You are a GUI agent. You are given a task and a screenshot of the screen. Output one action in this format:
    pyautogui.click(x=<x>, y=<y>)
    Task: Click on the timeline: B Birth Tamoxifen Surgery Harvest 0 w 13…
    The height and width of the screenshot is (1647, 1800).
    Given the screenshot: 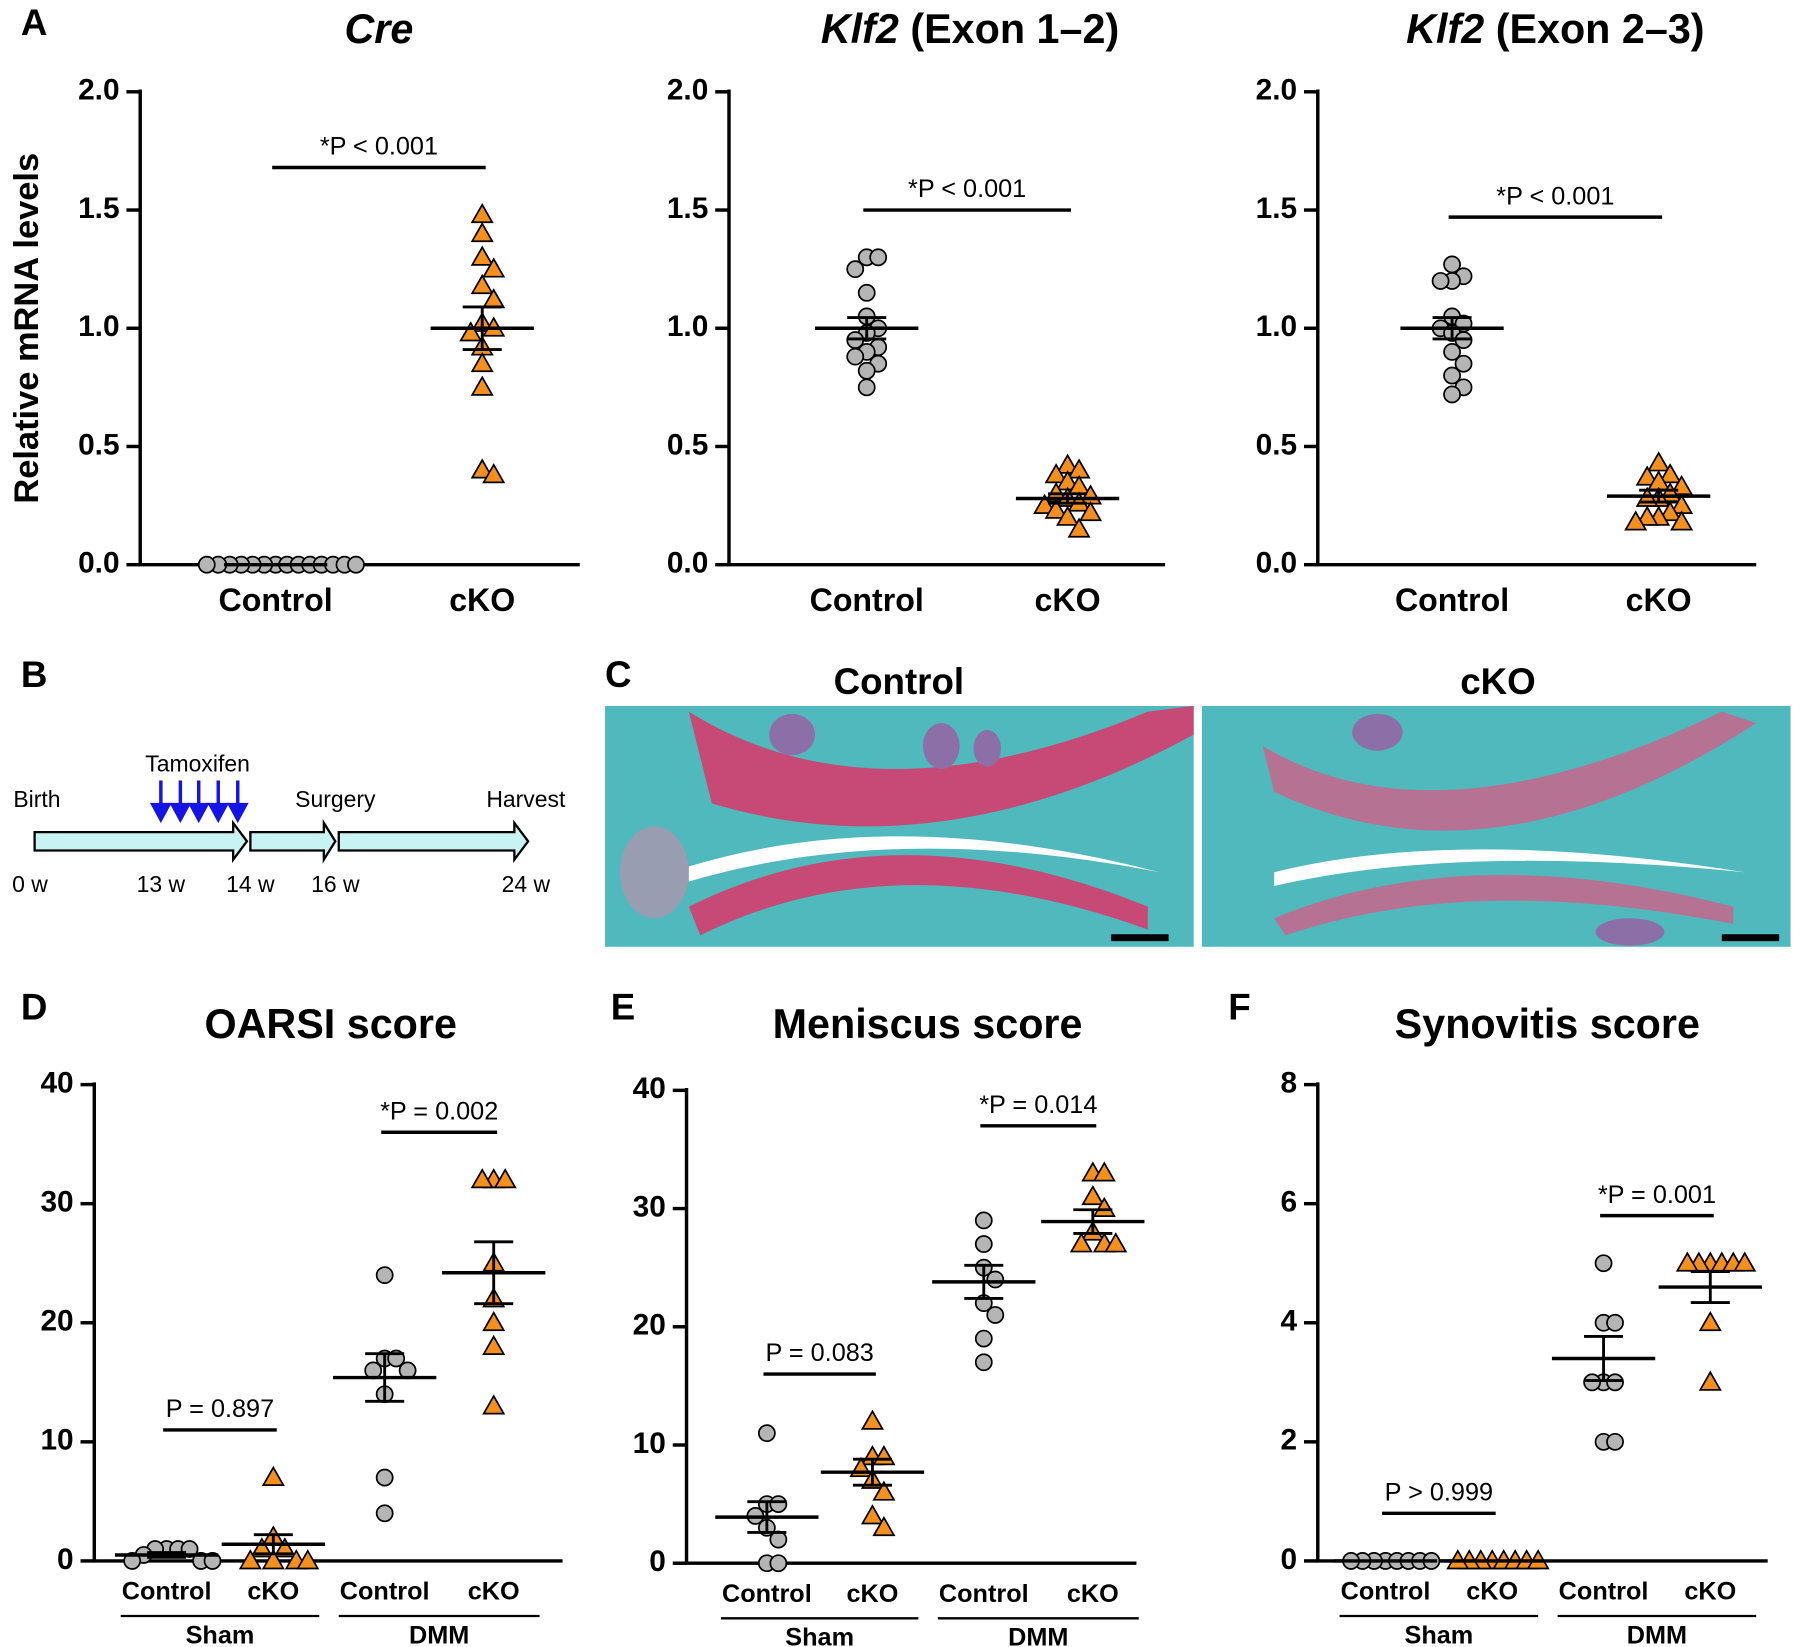 What is the action you would take?
    pyautogui.click(x=289, y=775)
    